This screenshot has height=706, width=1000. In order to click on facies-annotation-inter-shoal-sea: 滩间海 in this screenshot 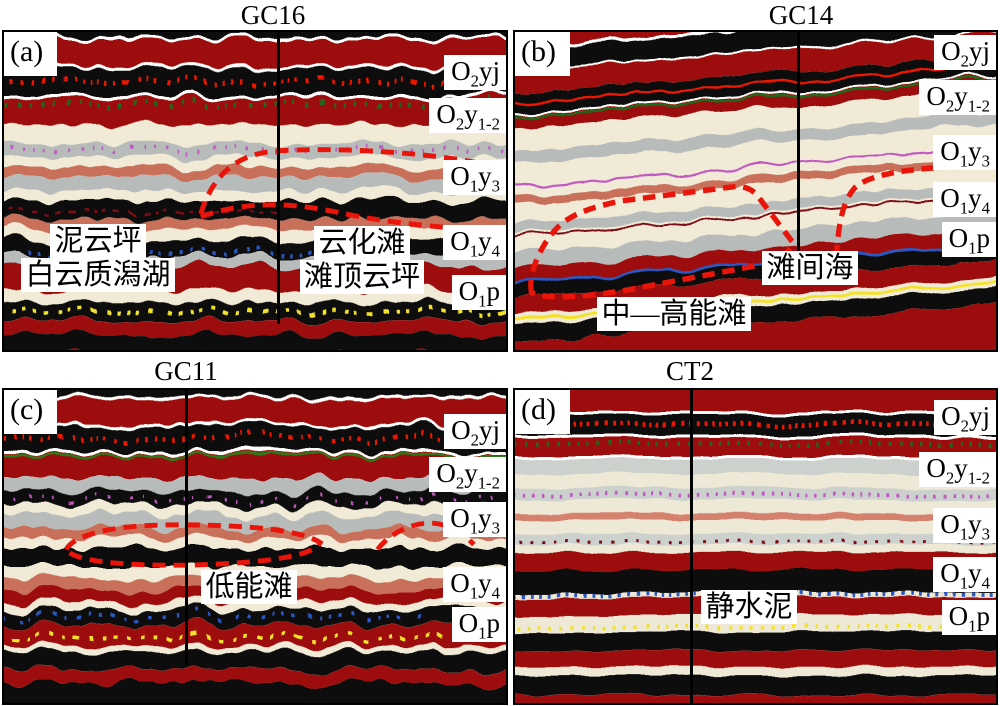, I will do `click(810, 268)`.